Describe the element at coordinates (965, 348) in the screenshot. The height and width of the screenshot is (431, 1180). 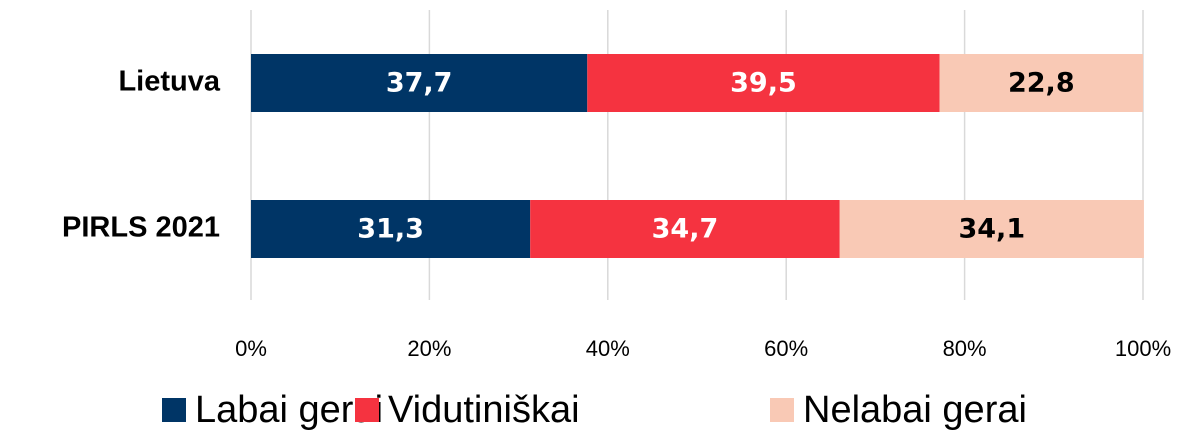
I see `x-tick-label: 80%` at that location.